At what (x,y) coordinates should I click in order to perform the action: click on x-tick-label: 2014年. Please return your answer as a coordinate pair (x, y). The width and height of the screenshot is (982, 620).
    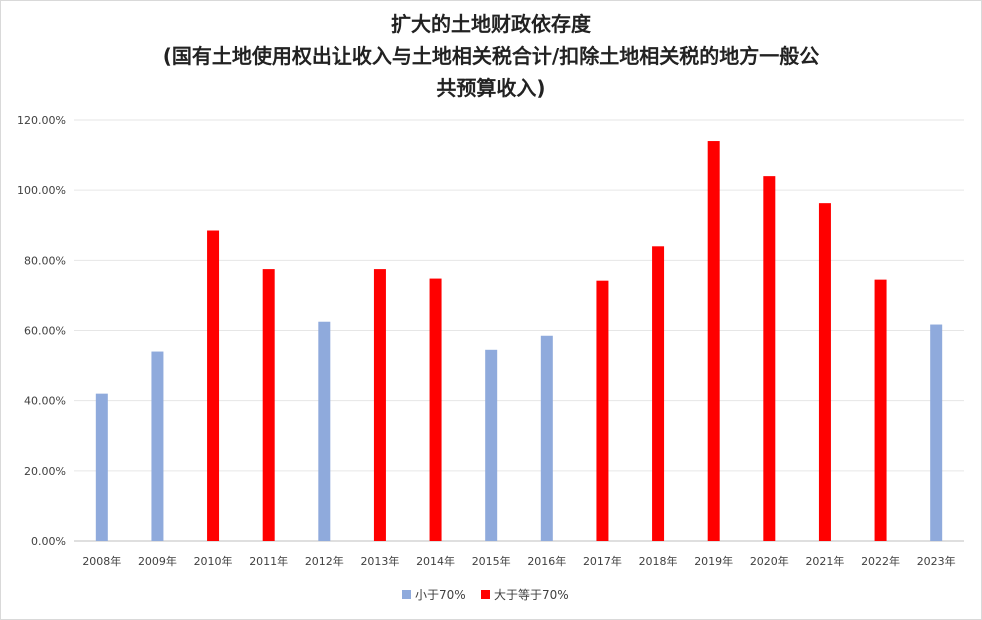
    Looking at the image, I should click on (435, 561).